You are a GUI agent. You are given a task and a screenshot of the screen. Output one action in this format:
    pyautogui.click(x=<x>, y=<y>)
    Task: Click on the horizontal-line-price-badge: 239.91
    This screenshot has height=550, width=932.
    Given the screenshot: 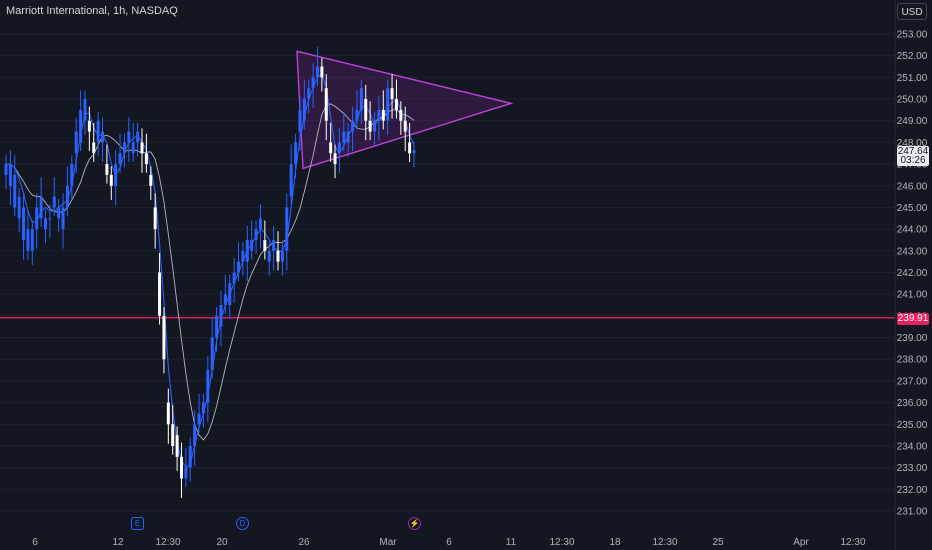 What is the action you would take?
    pyautogui.click(x=913, y=319)
    